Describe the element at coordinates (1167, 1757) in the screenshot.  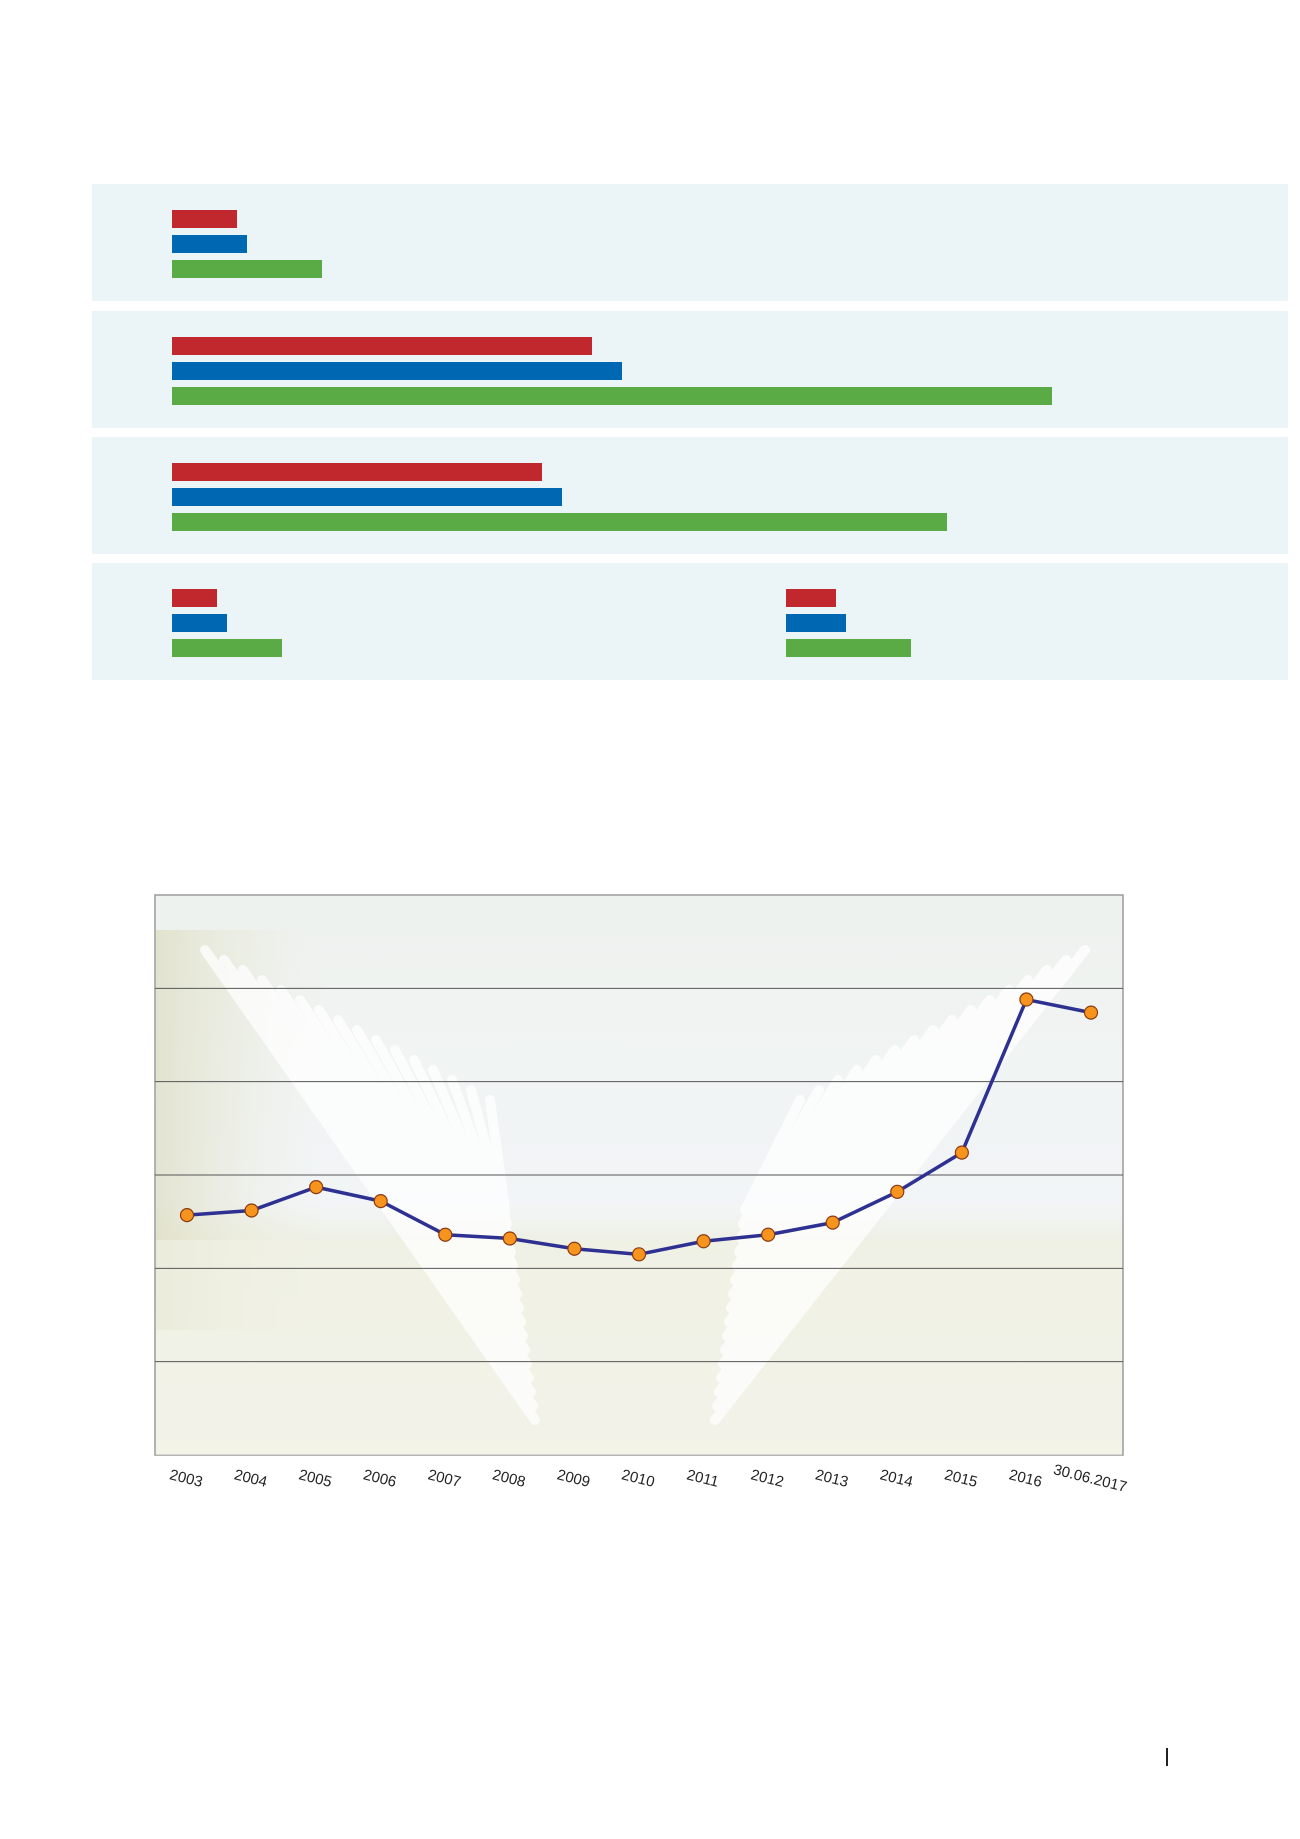
I see `page-marker` at that location.